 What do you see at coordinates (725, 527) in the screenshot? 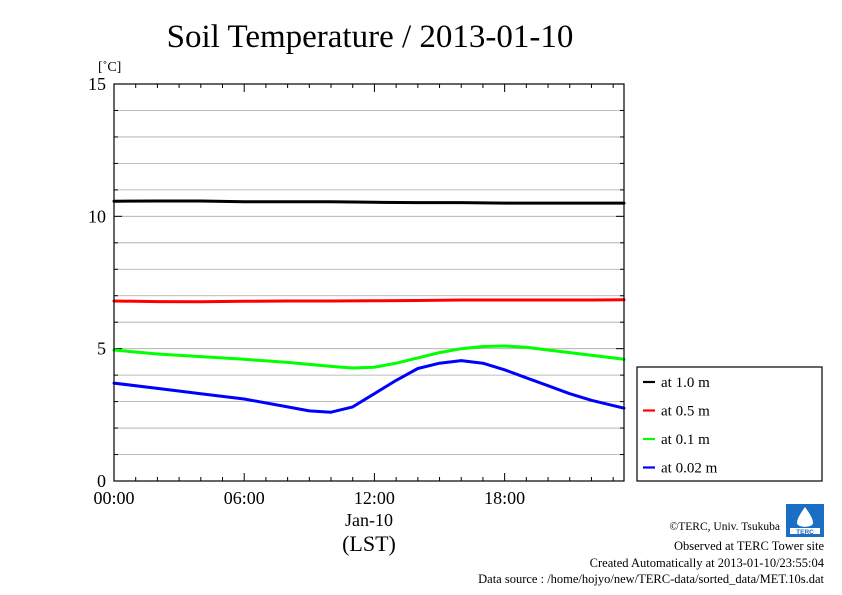
I see `copyright-text: ©TERC, Univ. Tsukuba` at bounding box center [725, 527].